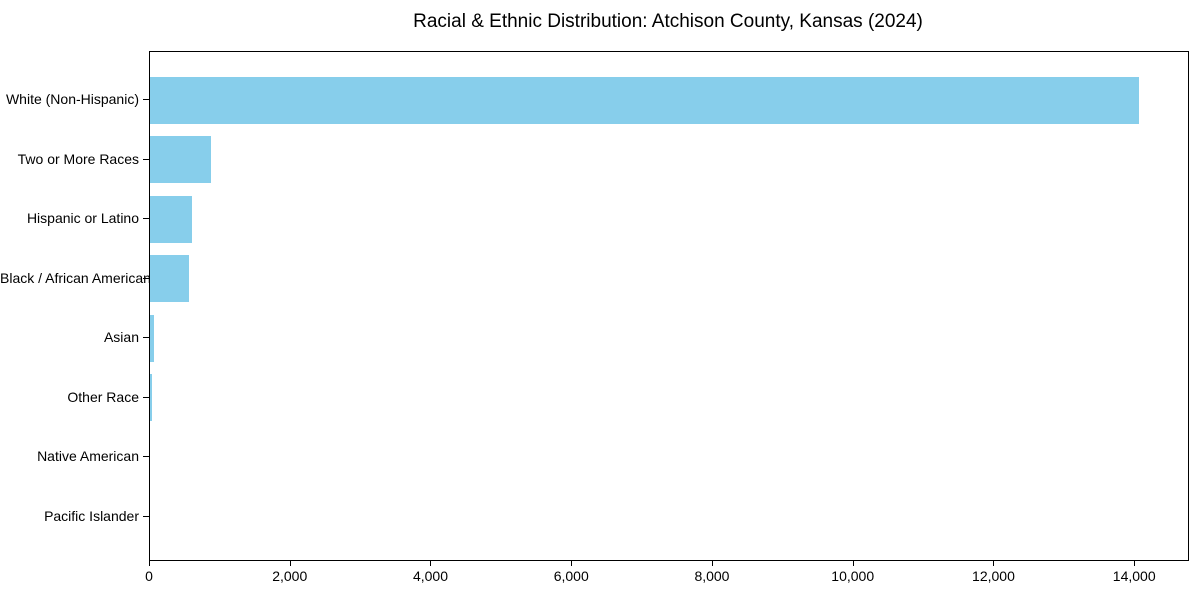 The image size is (1200, 600). What do you see at coordinates (290, 576) in the screenshot?
I see `x-tick-label-2000: 2,000` at bounding box center [290, 576].